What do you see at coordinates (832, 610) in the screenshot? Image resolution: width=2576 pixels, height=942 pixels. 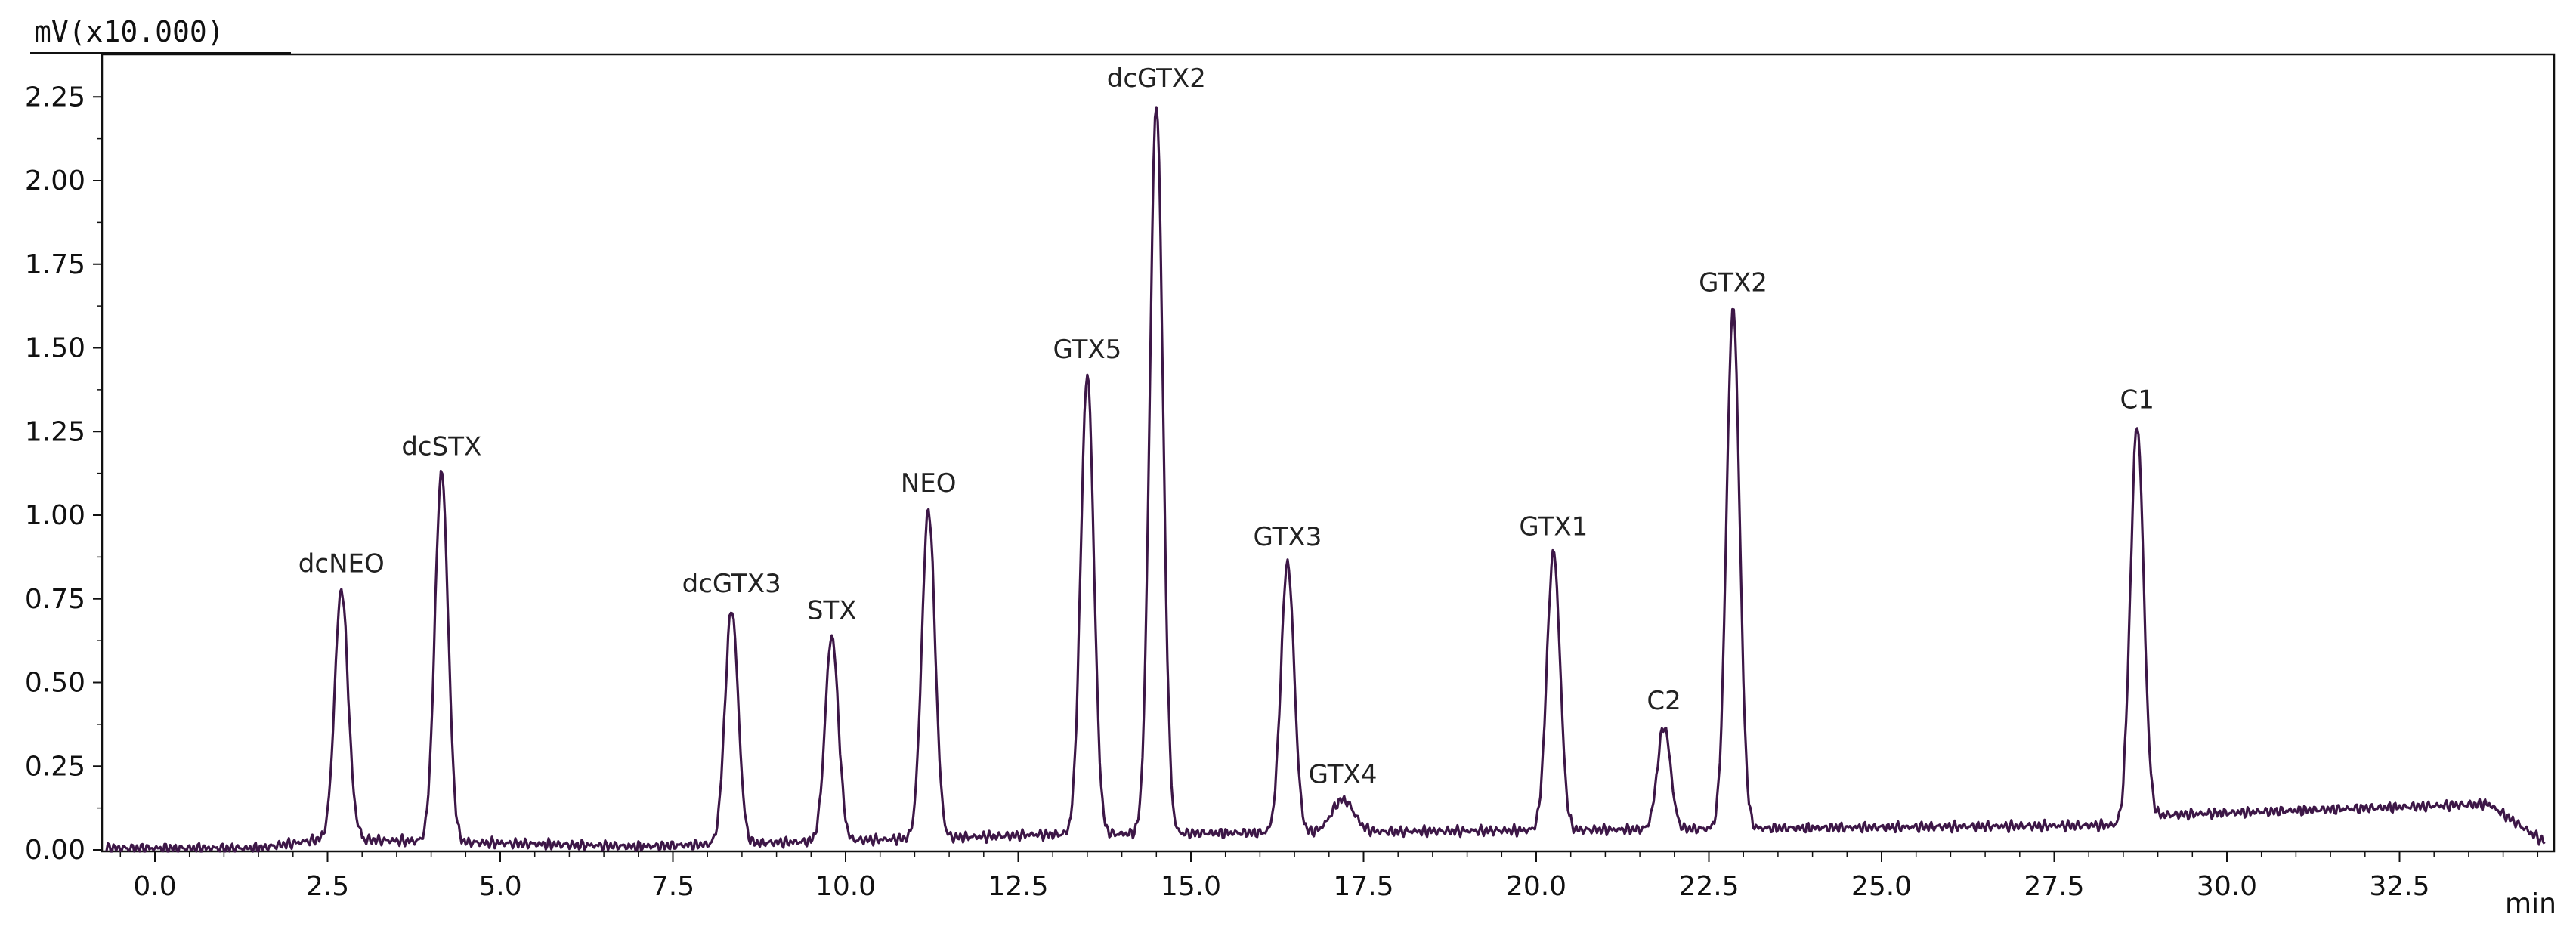 I see `peak-label-stx: STX` at bounding box center [832, 610].